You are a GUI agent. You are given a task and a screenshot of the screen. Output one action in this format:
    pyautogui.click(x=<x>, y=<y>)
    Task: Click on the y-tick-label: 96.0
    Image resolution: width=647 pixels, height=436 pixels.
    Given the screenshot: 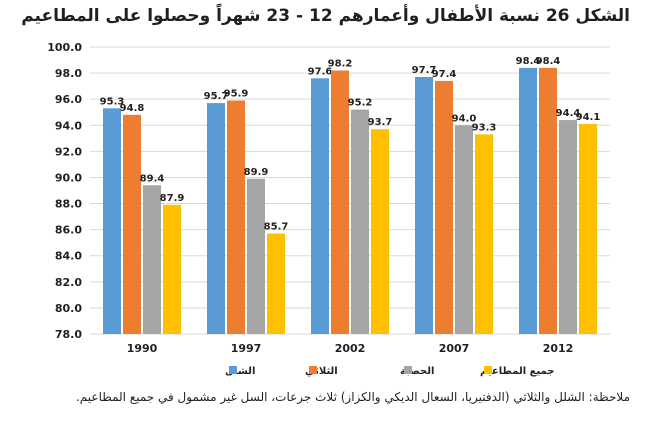 What is the action you would take?
    pyautogui.click(x=68, y=99)
    